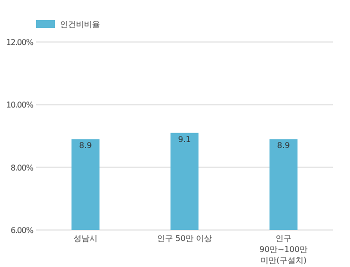  Describe the element at coordinates (80, 24) in the screenshot. I see `legend-label: 인건비비율` at that location.